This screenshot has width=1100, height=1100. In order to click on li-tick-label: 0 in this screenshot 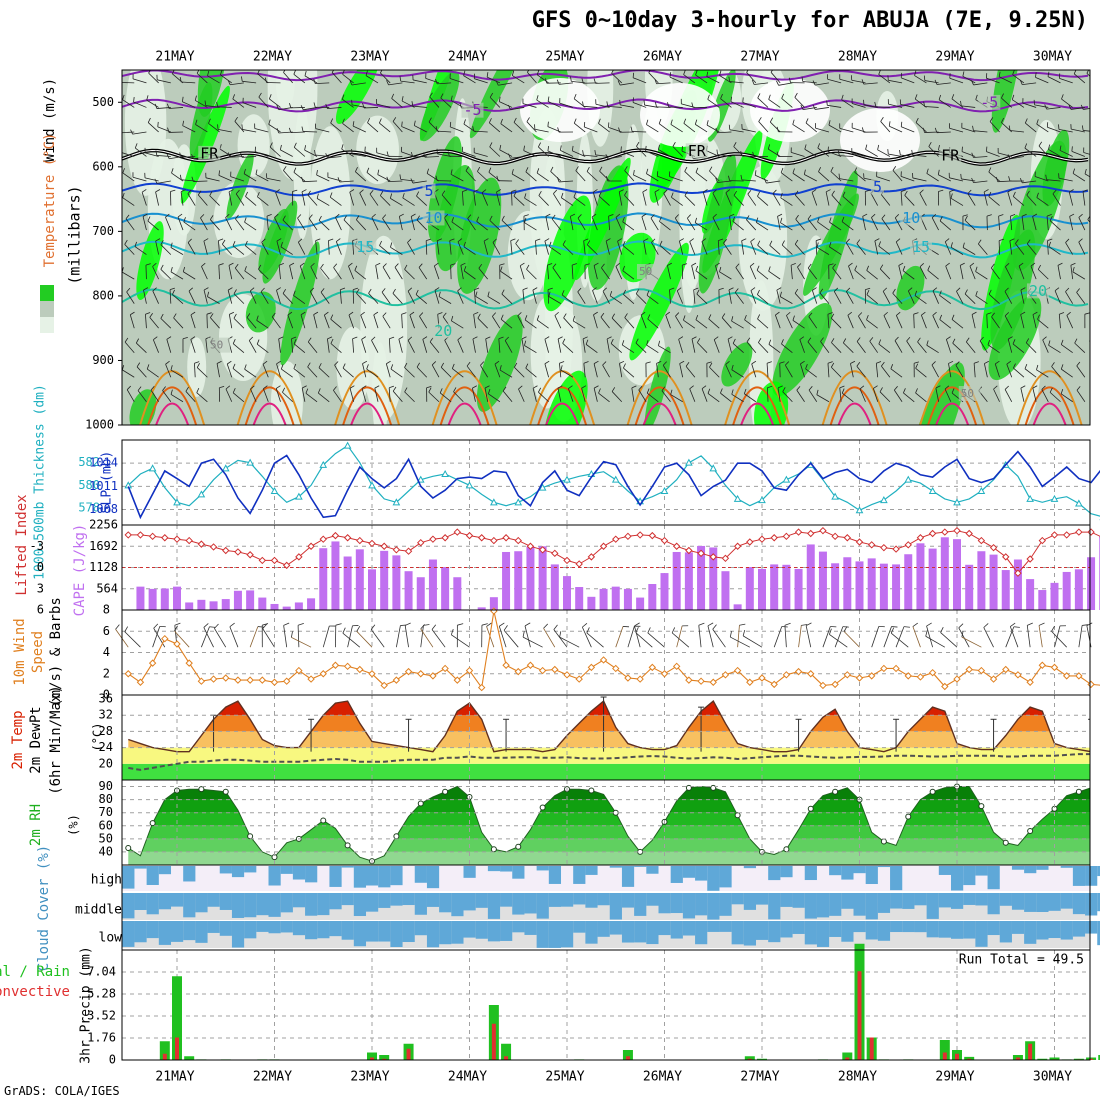, I will do `click(40, 567)`.